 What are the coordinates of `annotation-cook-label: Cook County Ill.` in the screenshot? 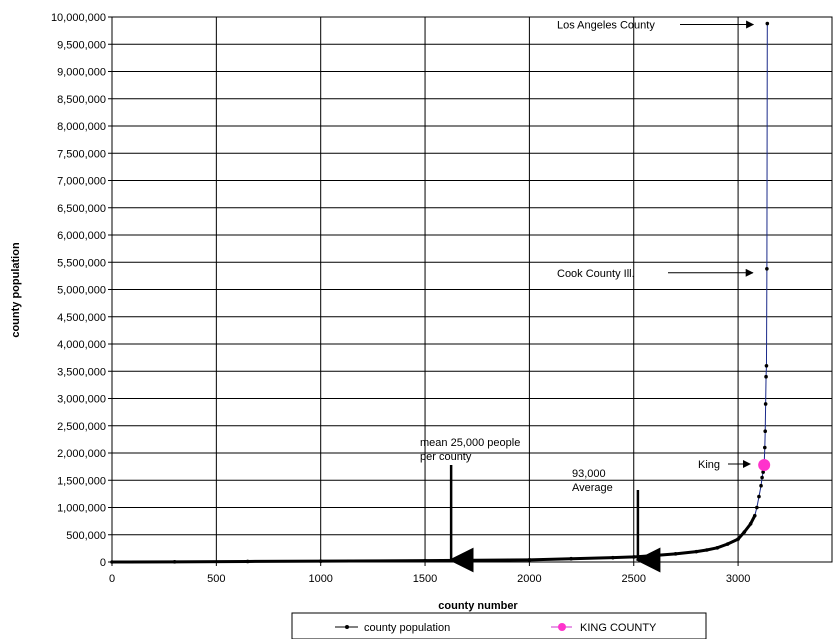 It's located at (596, 274).